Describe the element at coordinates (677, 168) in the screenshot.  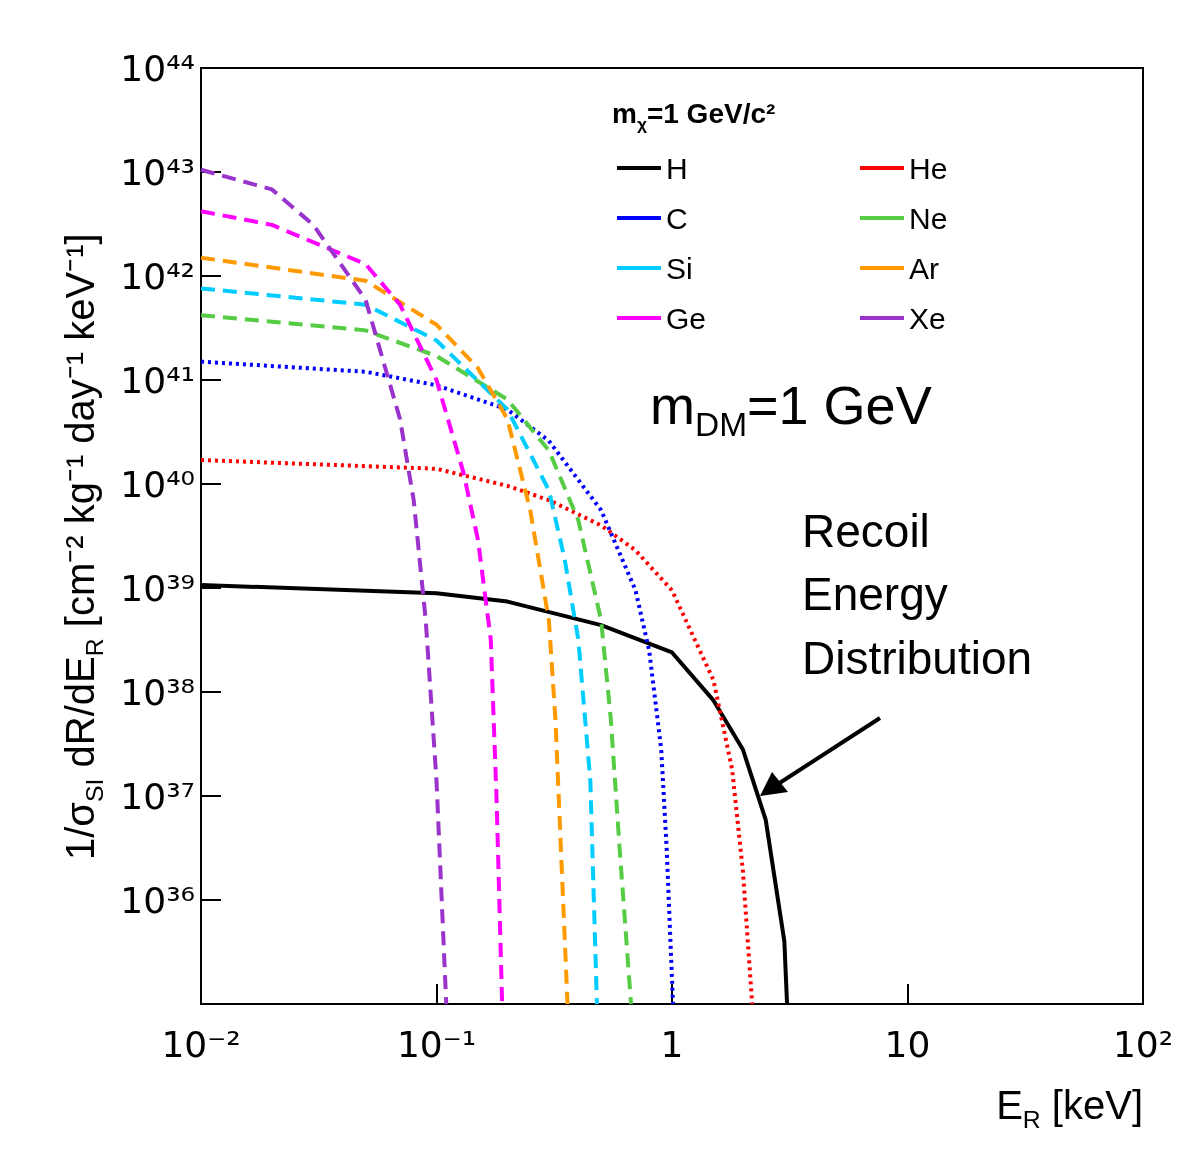
I see `legend-label: H` at that location.